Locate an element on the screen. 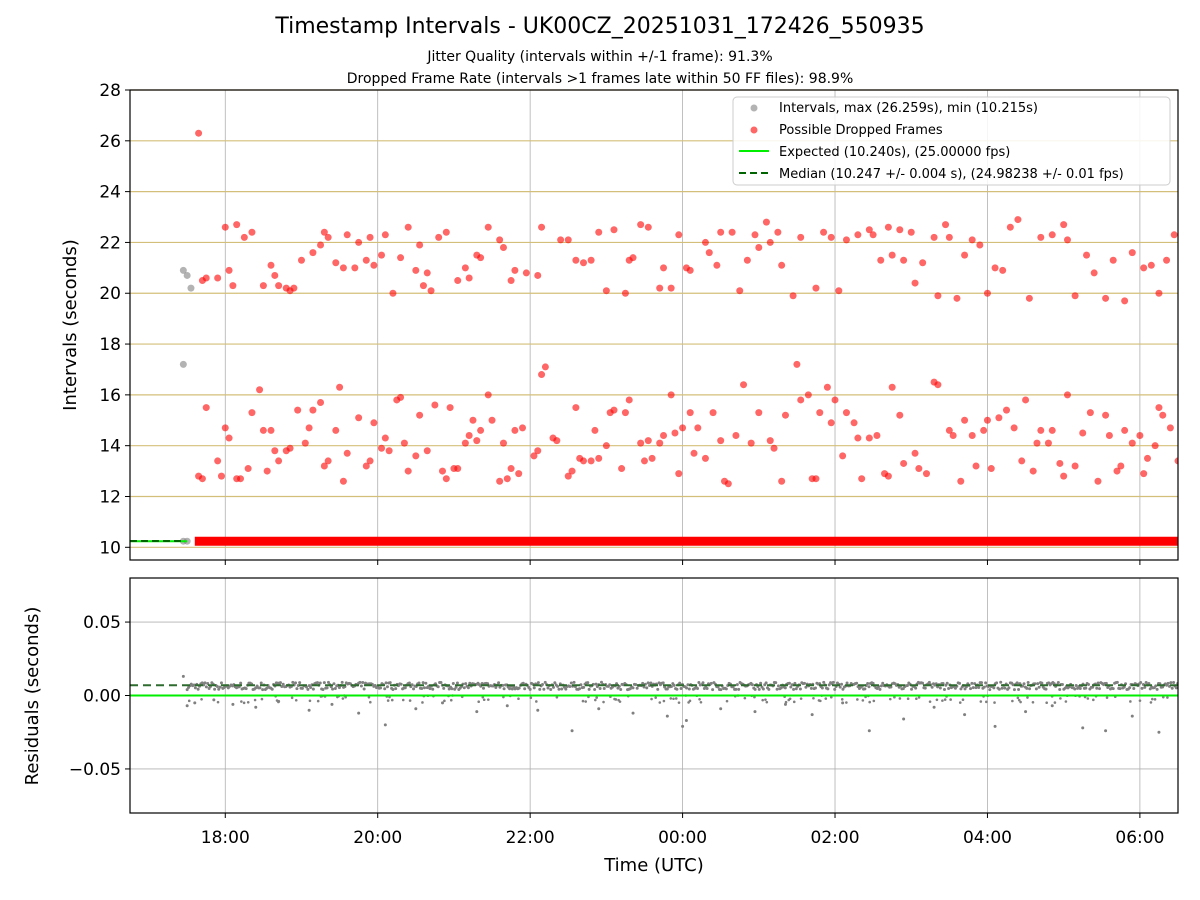 The image size is (1200, 900). interval-point is located at coordinates (187, 275).